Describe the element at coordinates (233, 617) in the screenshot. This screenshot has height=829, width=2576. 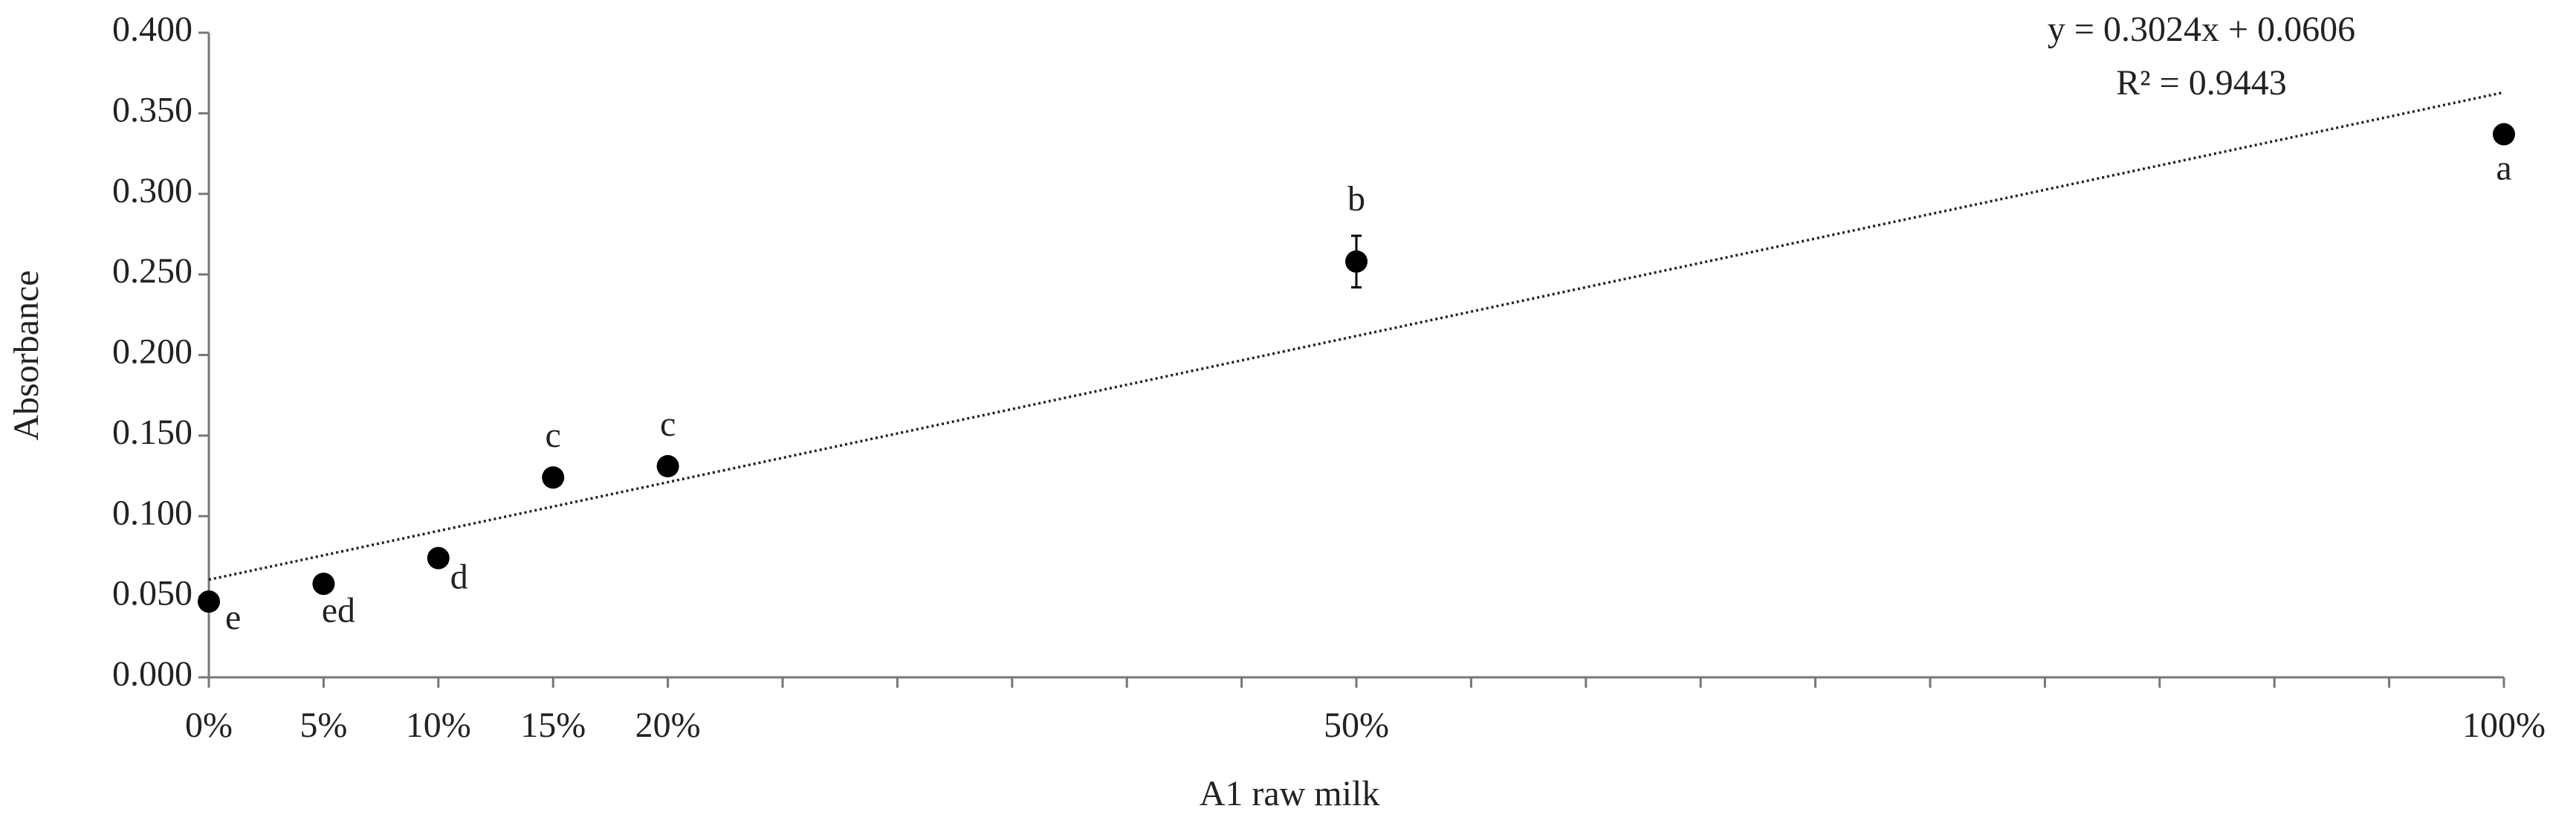
I see `point-label: e` at that location.